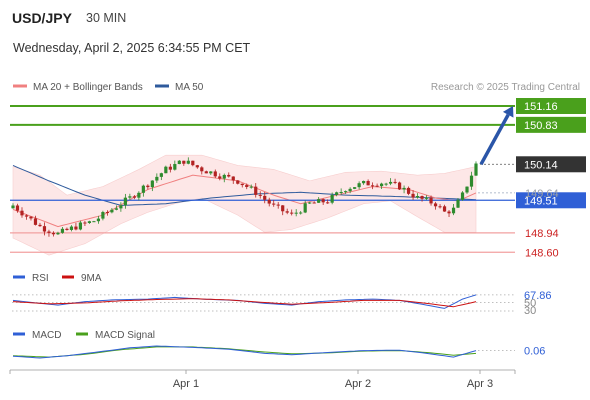  What do you see at coordinates (542, 253) in the screenshot?
I see `support-label: 148.60` at bounding box center [542, 253].